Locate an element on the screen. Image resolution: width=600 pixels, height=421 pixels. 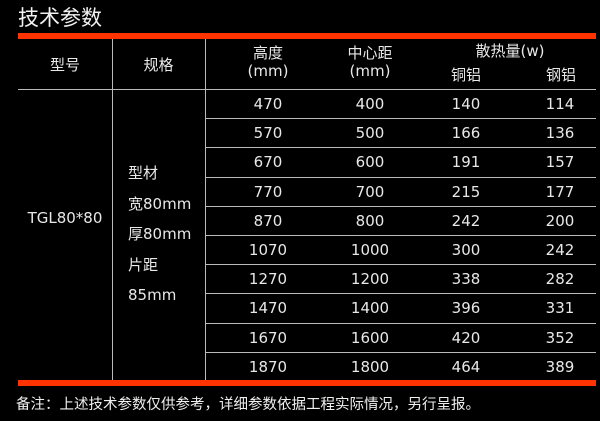
table-cell: 331 is located at coordinates (560, 308).